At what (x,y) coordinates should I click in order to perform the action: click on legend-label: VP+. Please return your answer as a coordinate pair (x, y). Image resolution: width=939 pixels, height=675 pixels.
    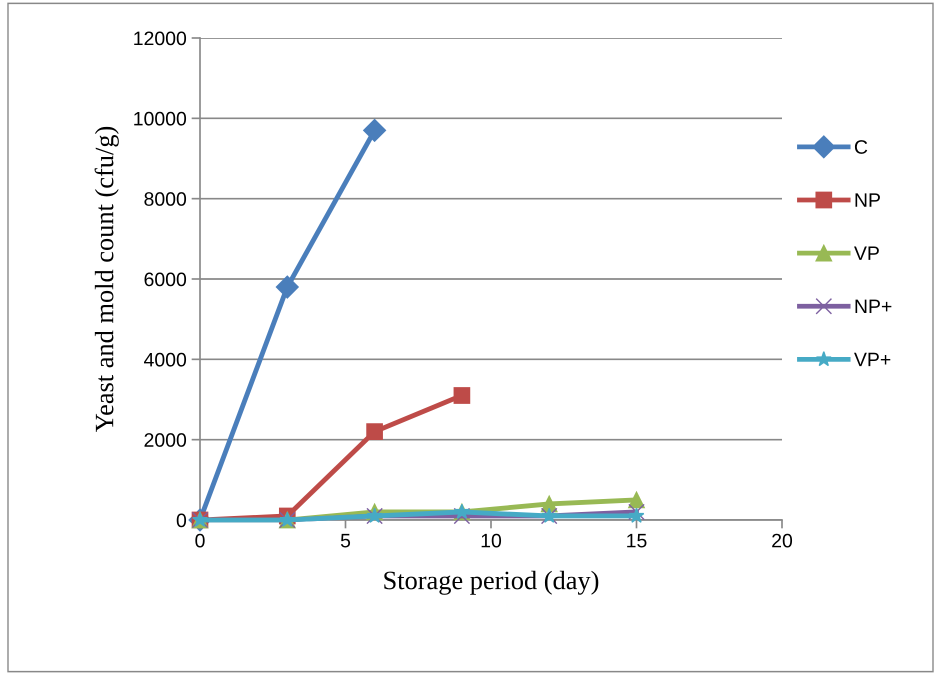
    Looking at the image, I should click on (872, 359).